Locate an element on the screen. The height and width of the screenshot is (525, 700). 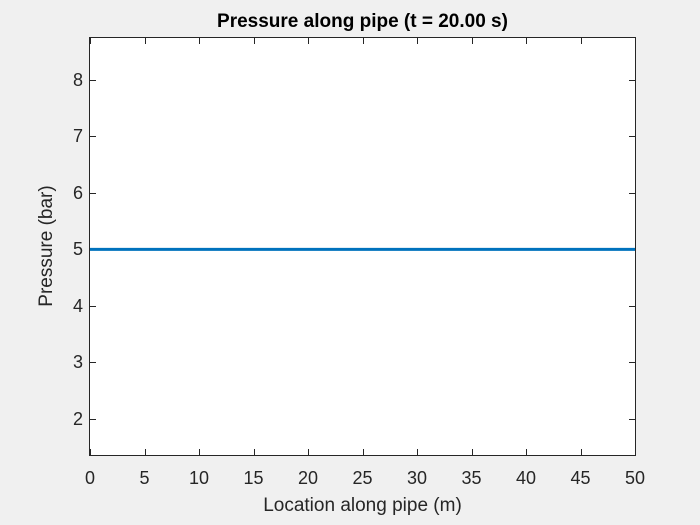
x-tick-label: 10 is located at coordinates (199, 478).